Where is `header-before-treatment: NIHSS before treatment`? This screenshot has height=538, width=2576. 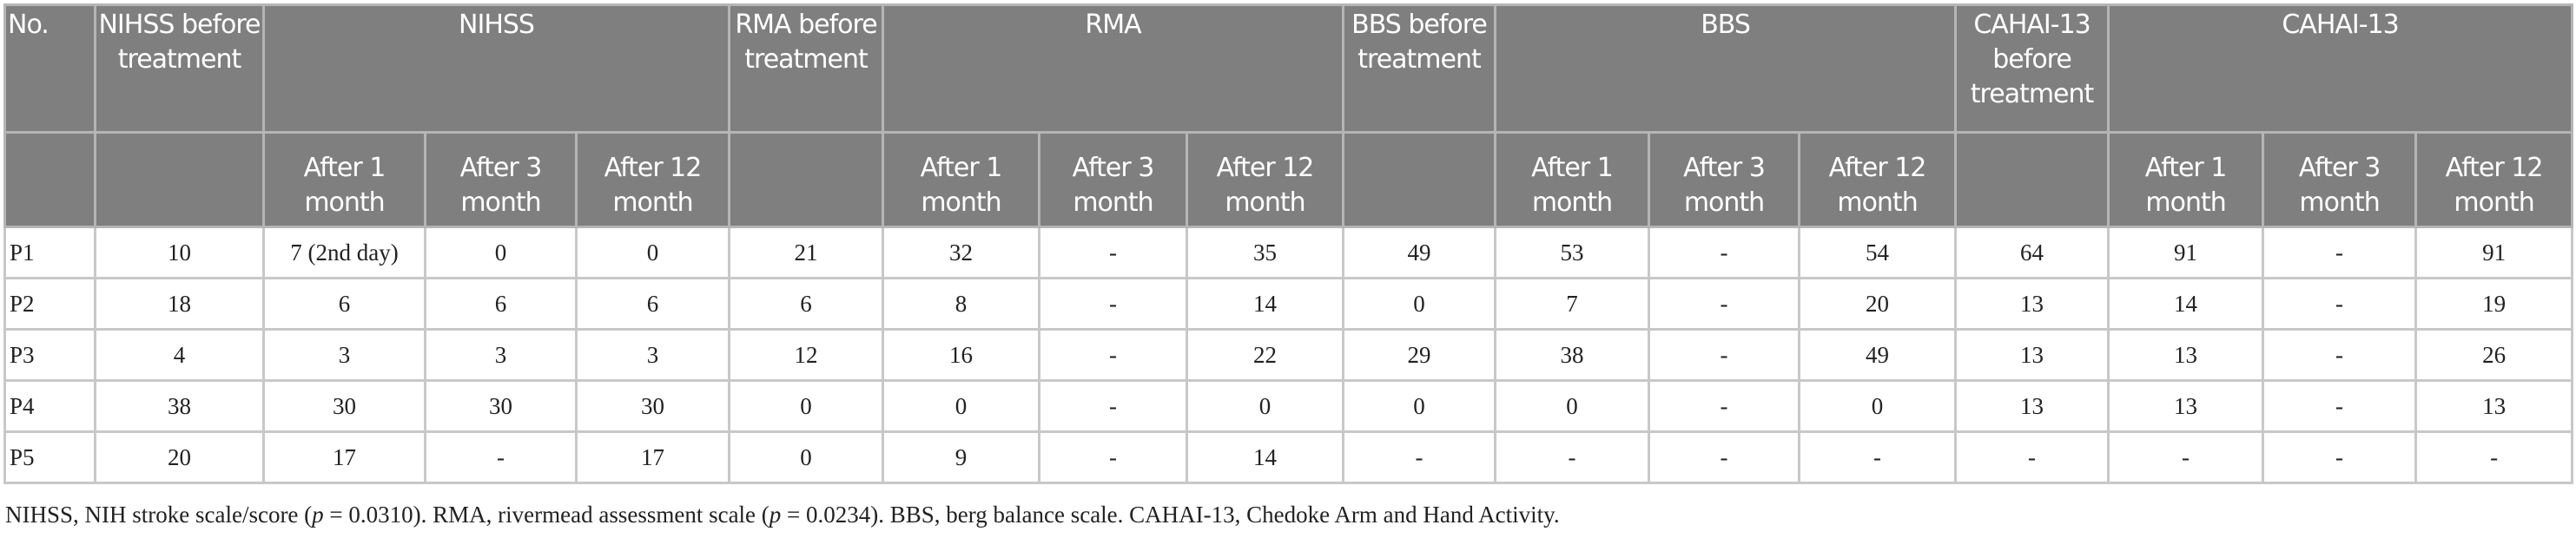
header-before-treatment: NIHSS before treatment is located at coordinates (179, 68).